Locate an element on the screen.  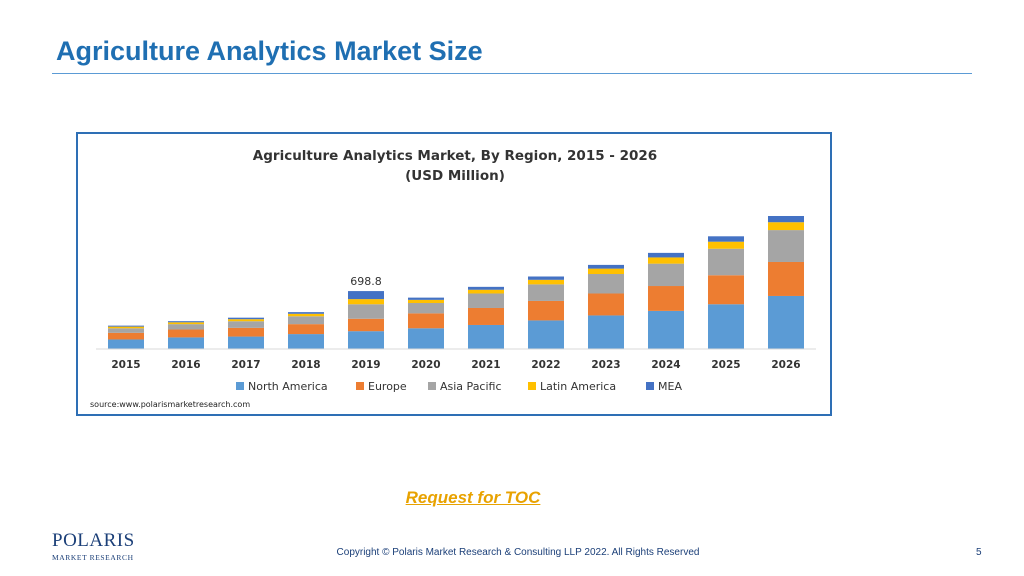
bar-segment-2021-europe is located at coordinates (486, 316).